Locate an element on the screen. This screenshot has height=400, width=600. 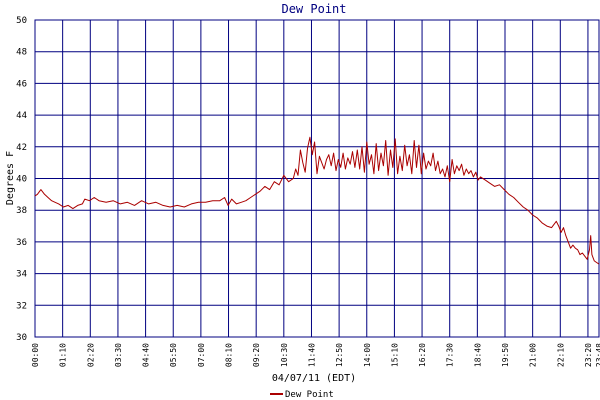
y-tick-label: 48 is located at coordinates (21, 53).